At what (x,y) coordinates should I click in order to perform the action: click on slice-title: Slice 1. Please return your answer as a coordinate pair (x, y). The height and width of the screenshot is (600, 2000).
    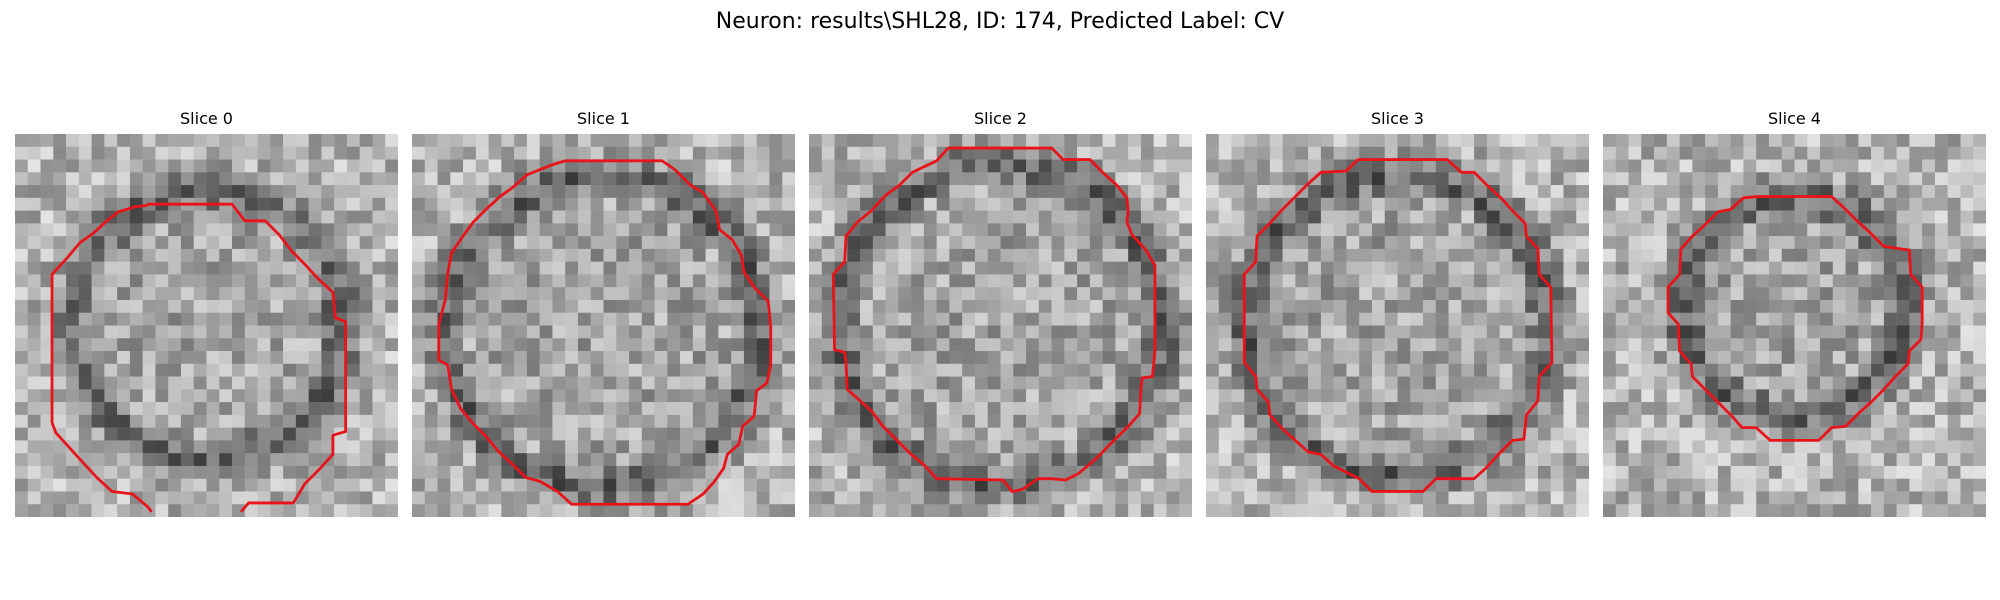
    Looking at the image, I should click on (603, 118).